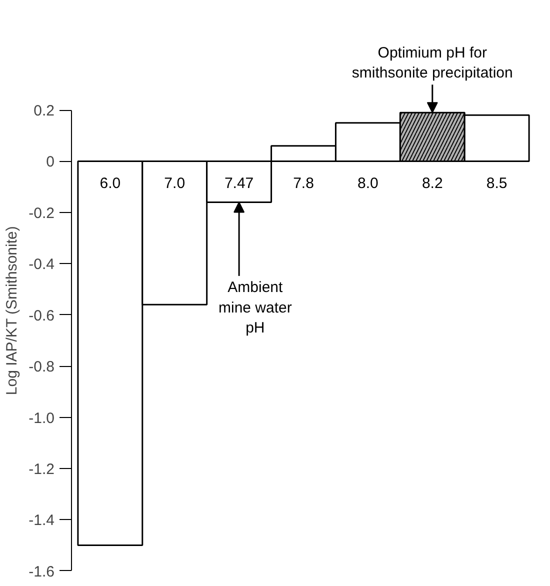 The height and width of the screenshot is (586, 550). What do you see at coordinates (41, 213) in the screenshot?
I see `y-tick-label: -0.2` at bounding box center [41, 213].